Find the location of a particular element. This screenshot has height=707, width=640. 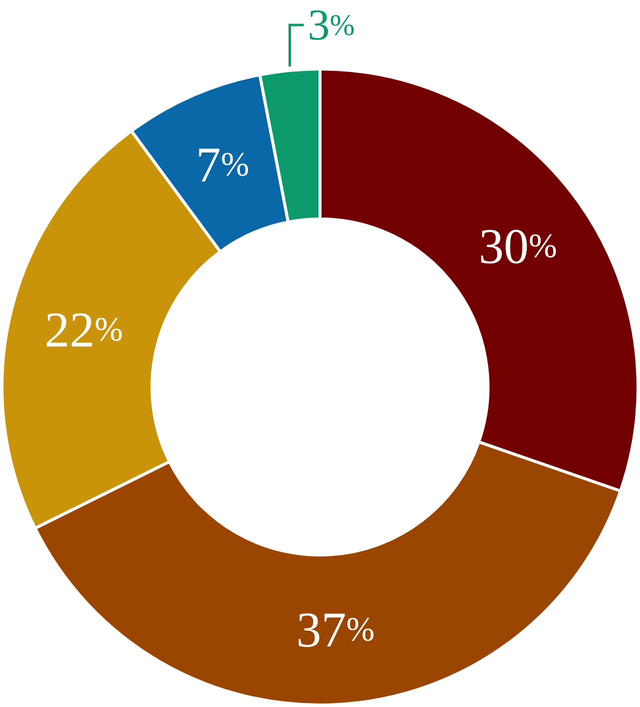

data-label: 37% is located at coordinates (335, 630).